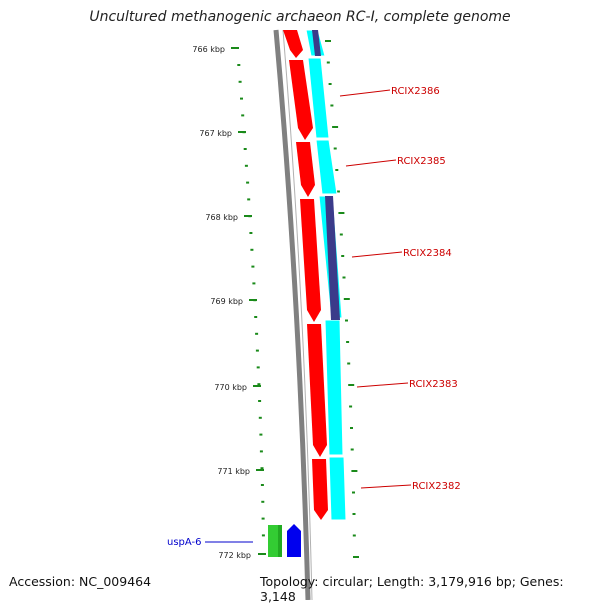 This screenshot has height=604, width=600. Describe the element at coordinates (297, 314) in the screenshot. I see `backbone-arc-inner` at that location.